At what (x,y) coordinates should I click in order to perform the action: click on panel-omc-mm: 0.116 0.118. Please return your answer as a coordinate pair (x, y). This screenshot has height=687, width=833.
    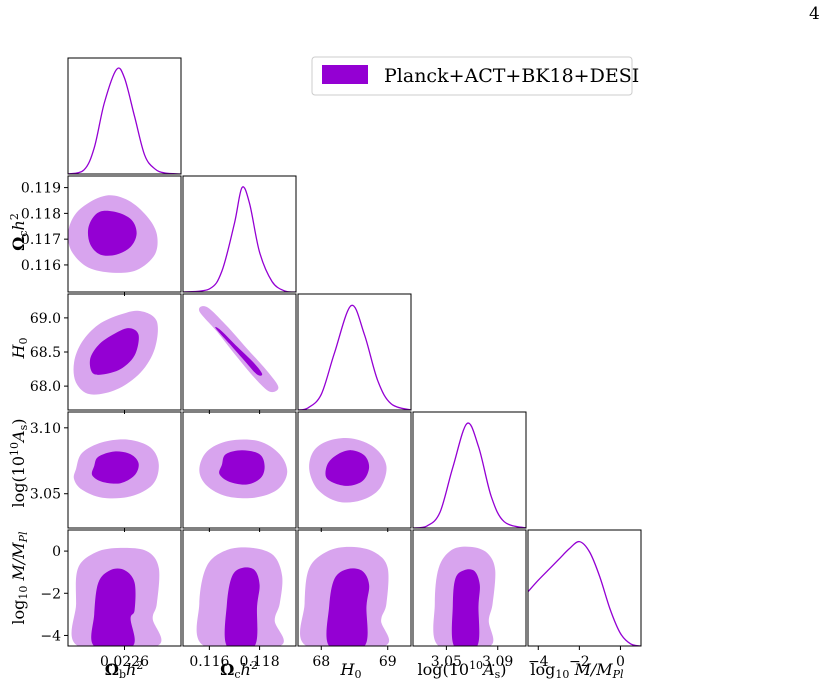
    Looking at the image, I should click on (239, 599).